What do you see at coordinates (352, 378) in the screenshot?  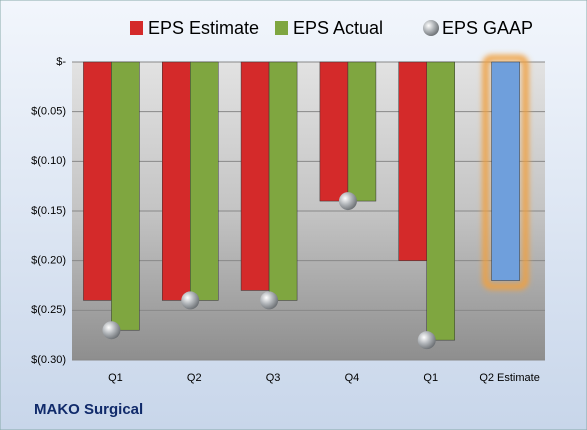 I see `x-tick-label: Q4` at bounding box center [352, 378].